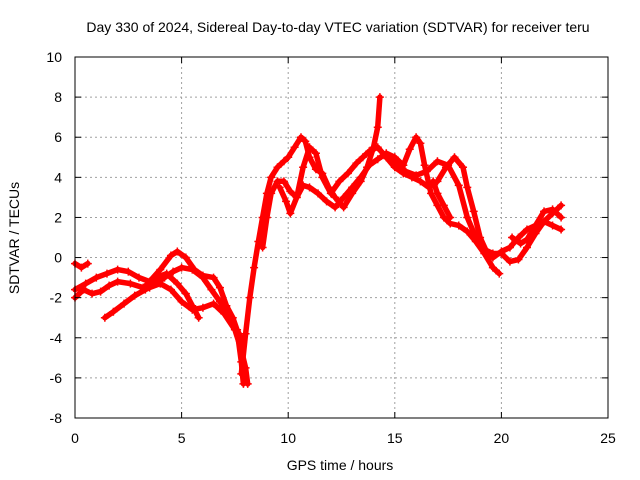 The width and height of the screenshot is (640, 480). What do you see at coordinates (182, 438) in the screenshot?
I see `x-tick-label: 5` at bounding box center [182, 438].